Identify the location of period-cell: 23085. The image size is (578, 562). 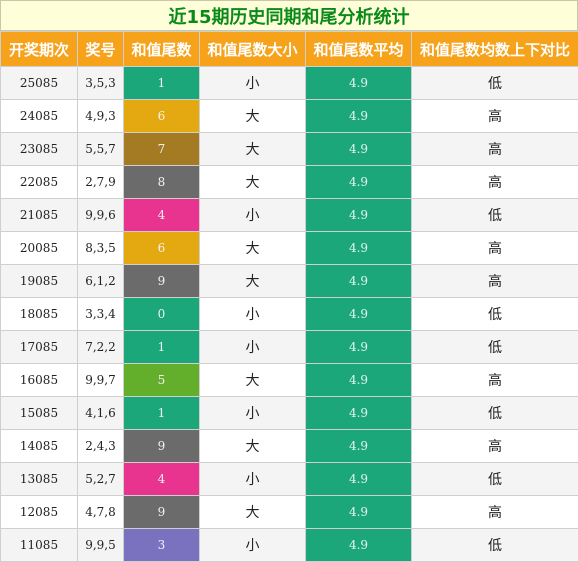
(39, 149).